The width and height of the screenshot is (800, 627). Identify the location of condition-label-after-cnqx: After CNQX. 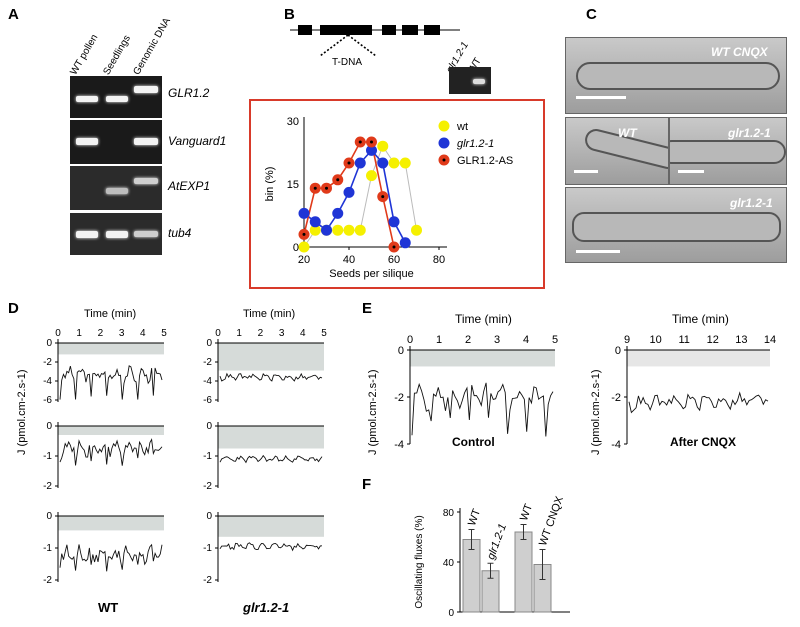
(703, 442).